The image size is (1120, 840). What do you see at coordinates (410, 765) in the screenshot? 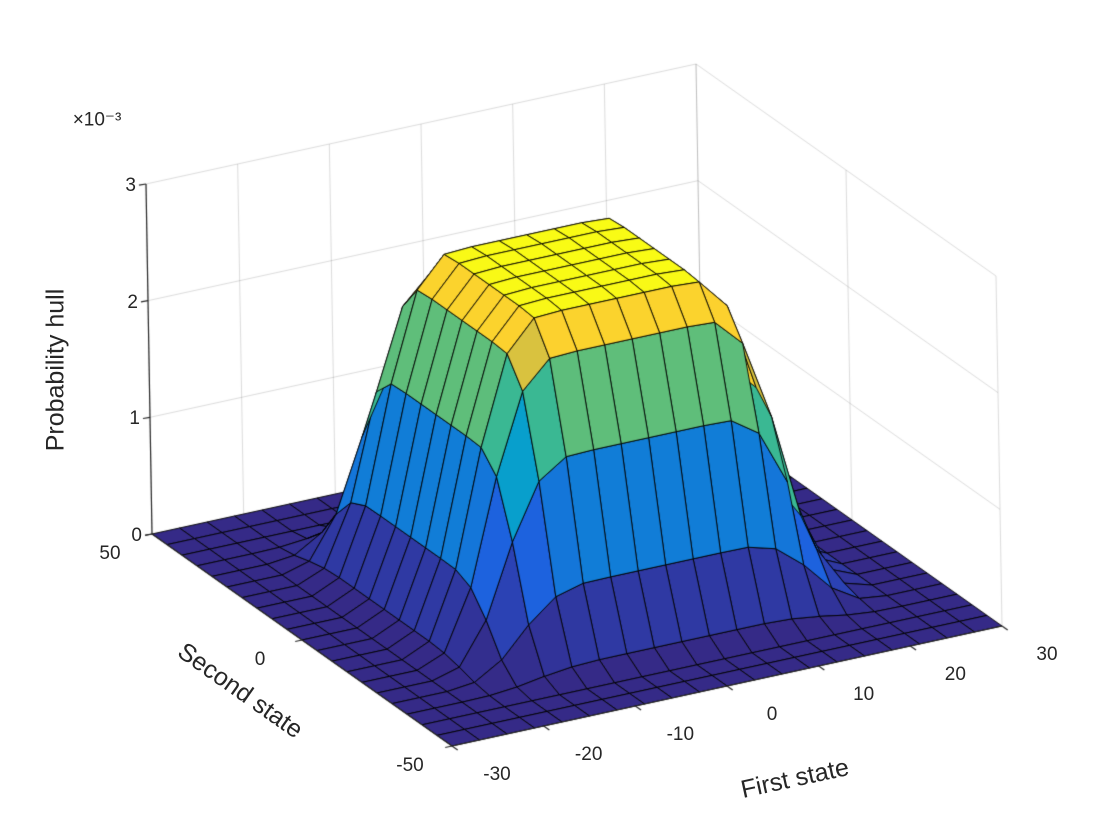
I see `y-tick-label: -50` at bounding box center [410, 765].